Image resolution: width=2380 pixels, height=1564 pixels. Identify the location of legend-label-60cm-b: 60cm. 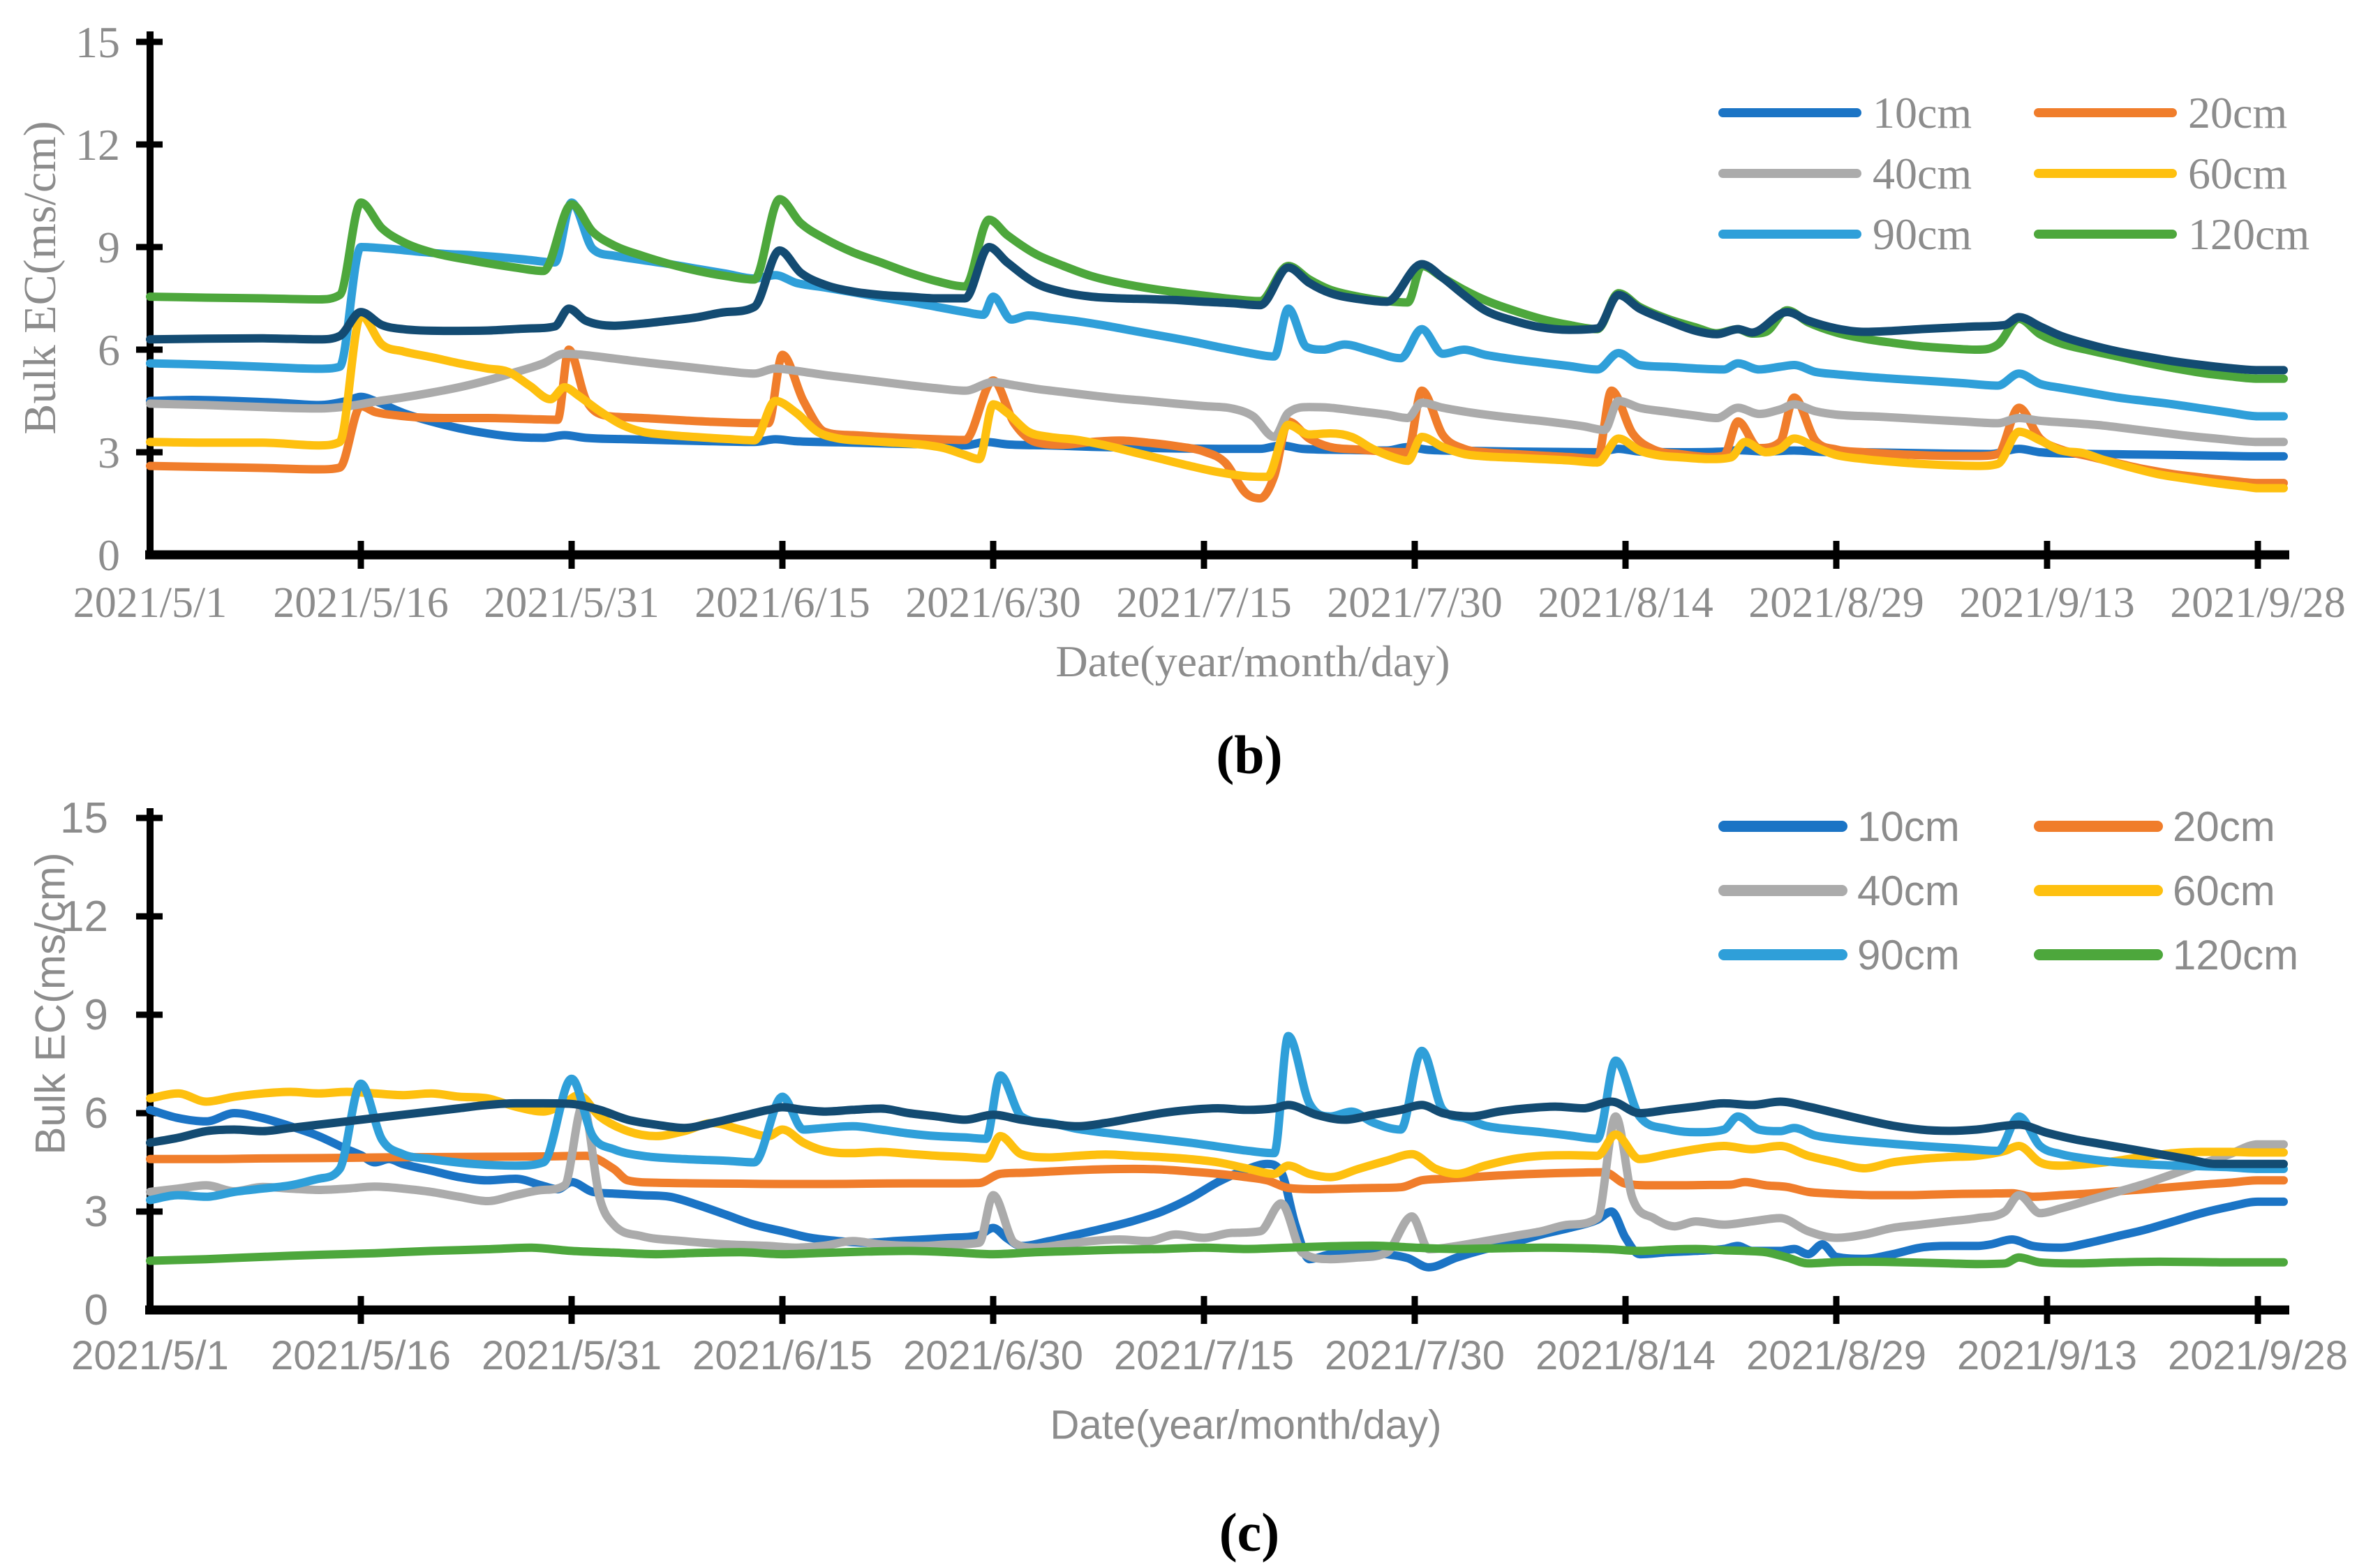
(2238, 173).